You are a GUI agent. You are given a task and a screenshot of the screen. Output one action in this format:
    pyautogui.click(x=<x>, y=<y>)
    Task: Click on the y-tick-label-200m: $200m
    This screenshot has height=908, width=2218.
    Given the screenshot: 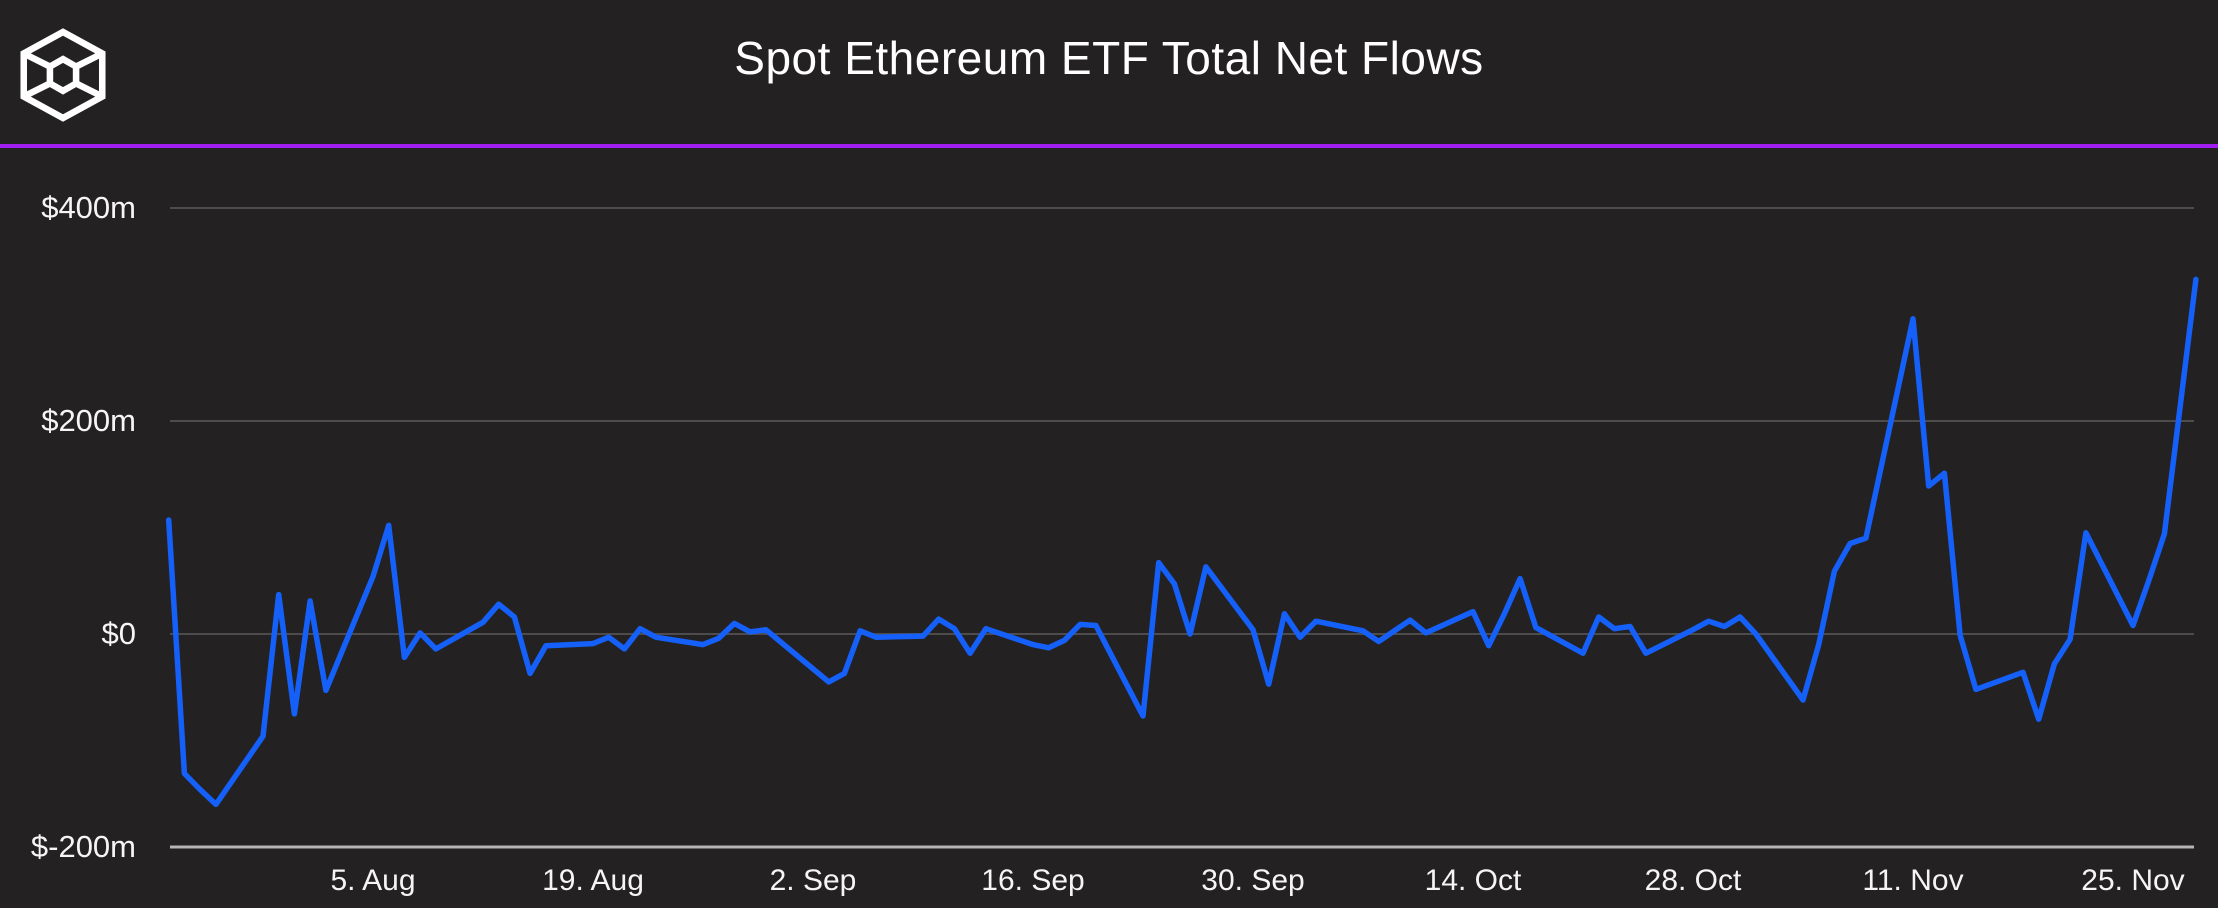 What is the action you would take?
    pyautogui.click(x=88, y=420)
    